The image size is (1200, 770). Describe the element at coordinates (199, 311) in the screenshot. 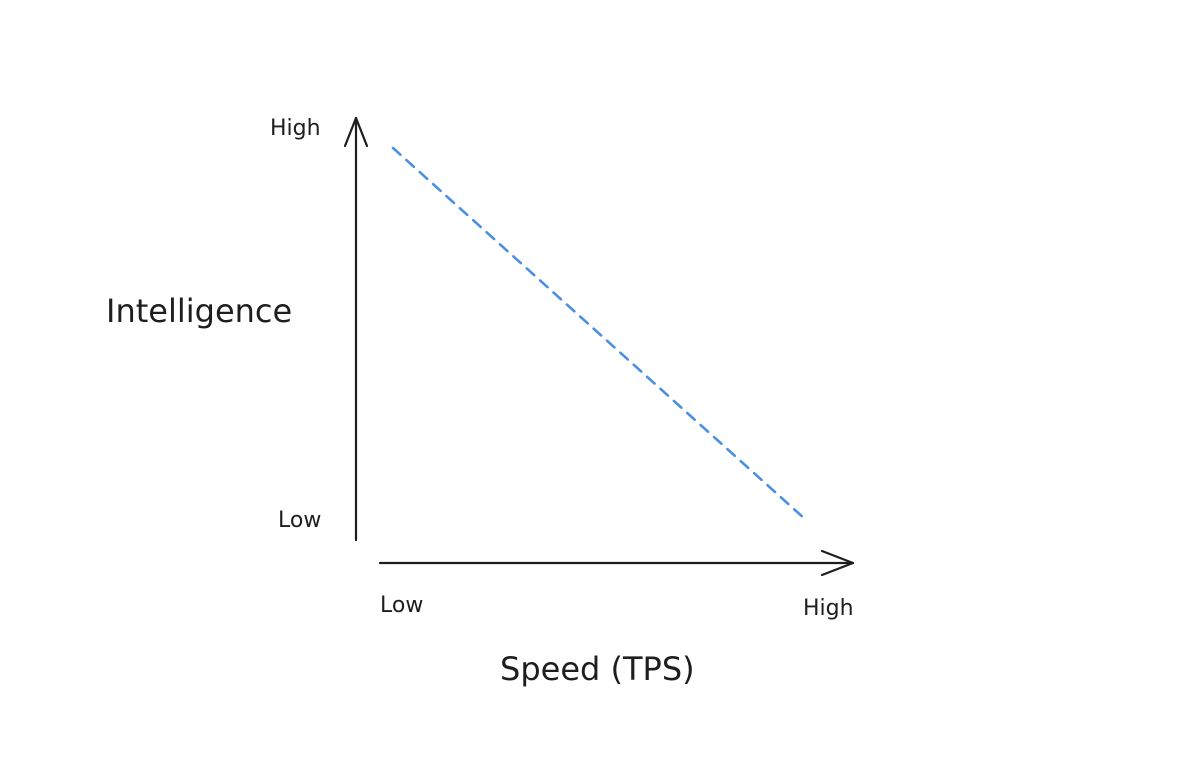

I see `y-axis-title: Intelligence` at that location.